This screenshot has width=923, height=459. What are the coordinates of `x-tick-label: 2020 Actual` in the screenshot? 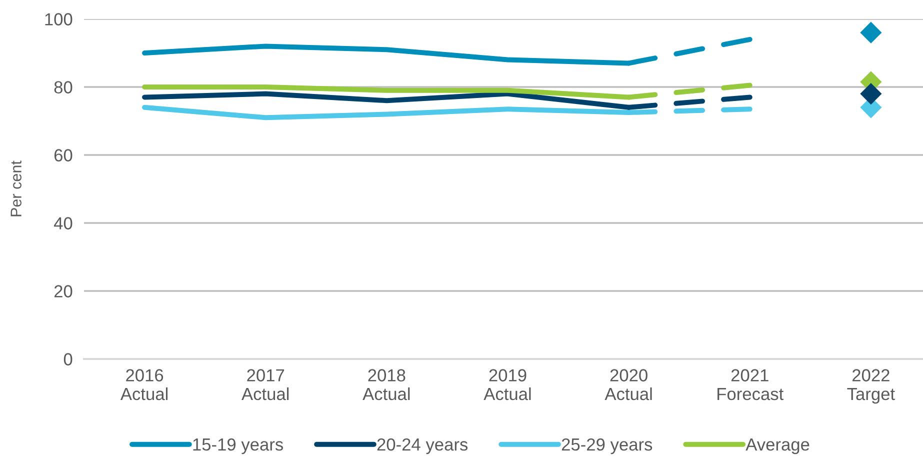 It's located at (628, 384).